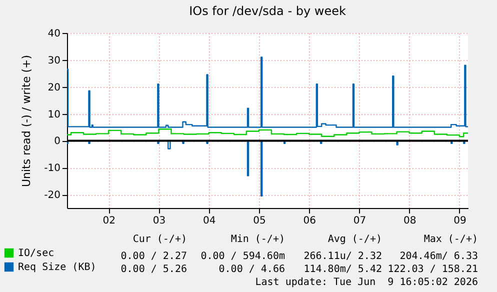  Describe the element at coordinates (52, 168) in the screenshot. I see `y-tick-label: -10` at that location.